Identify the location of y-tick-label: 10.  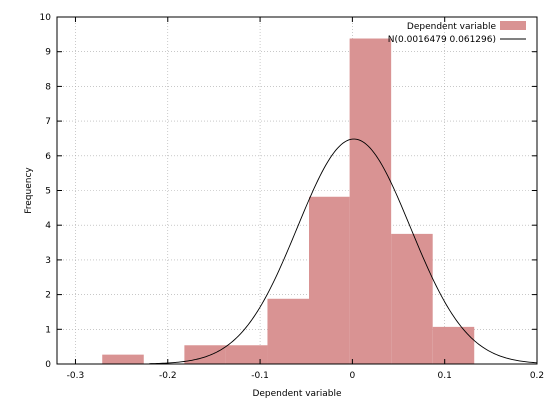
(46, 18).